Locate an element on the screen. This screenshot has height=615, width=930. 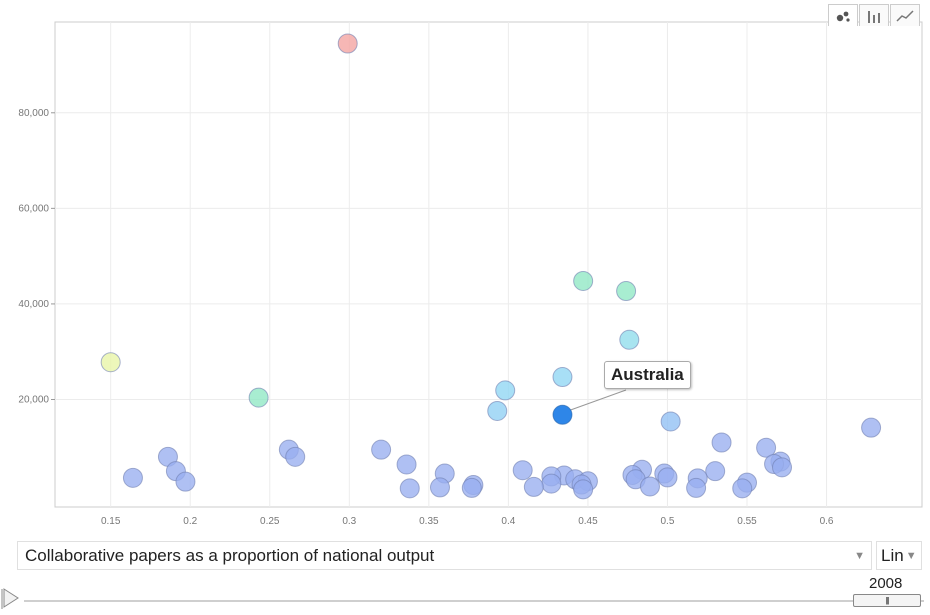
x-scale-selector-label: Lin is located at coordinates (892, 555).